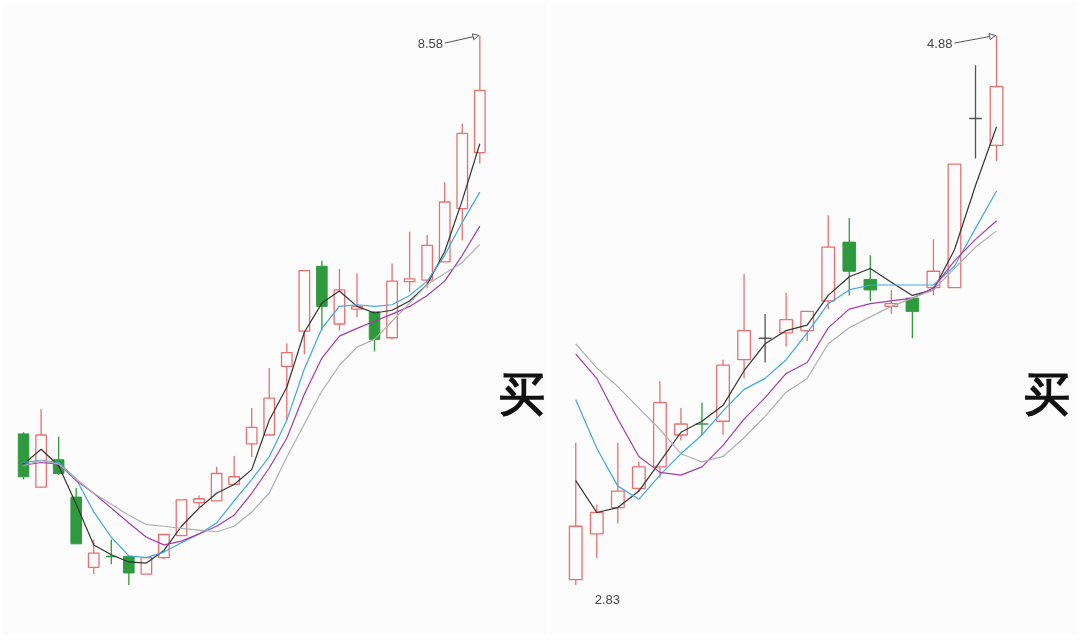  I want to click on annotation: 8.58, so click(430, 43).